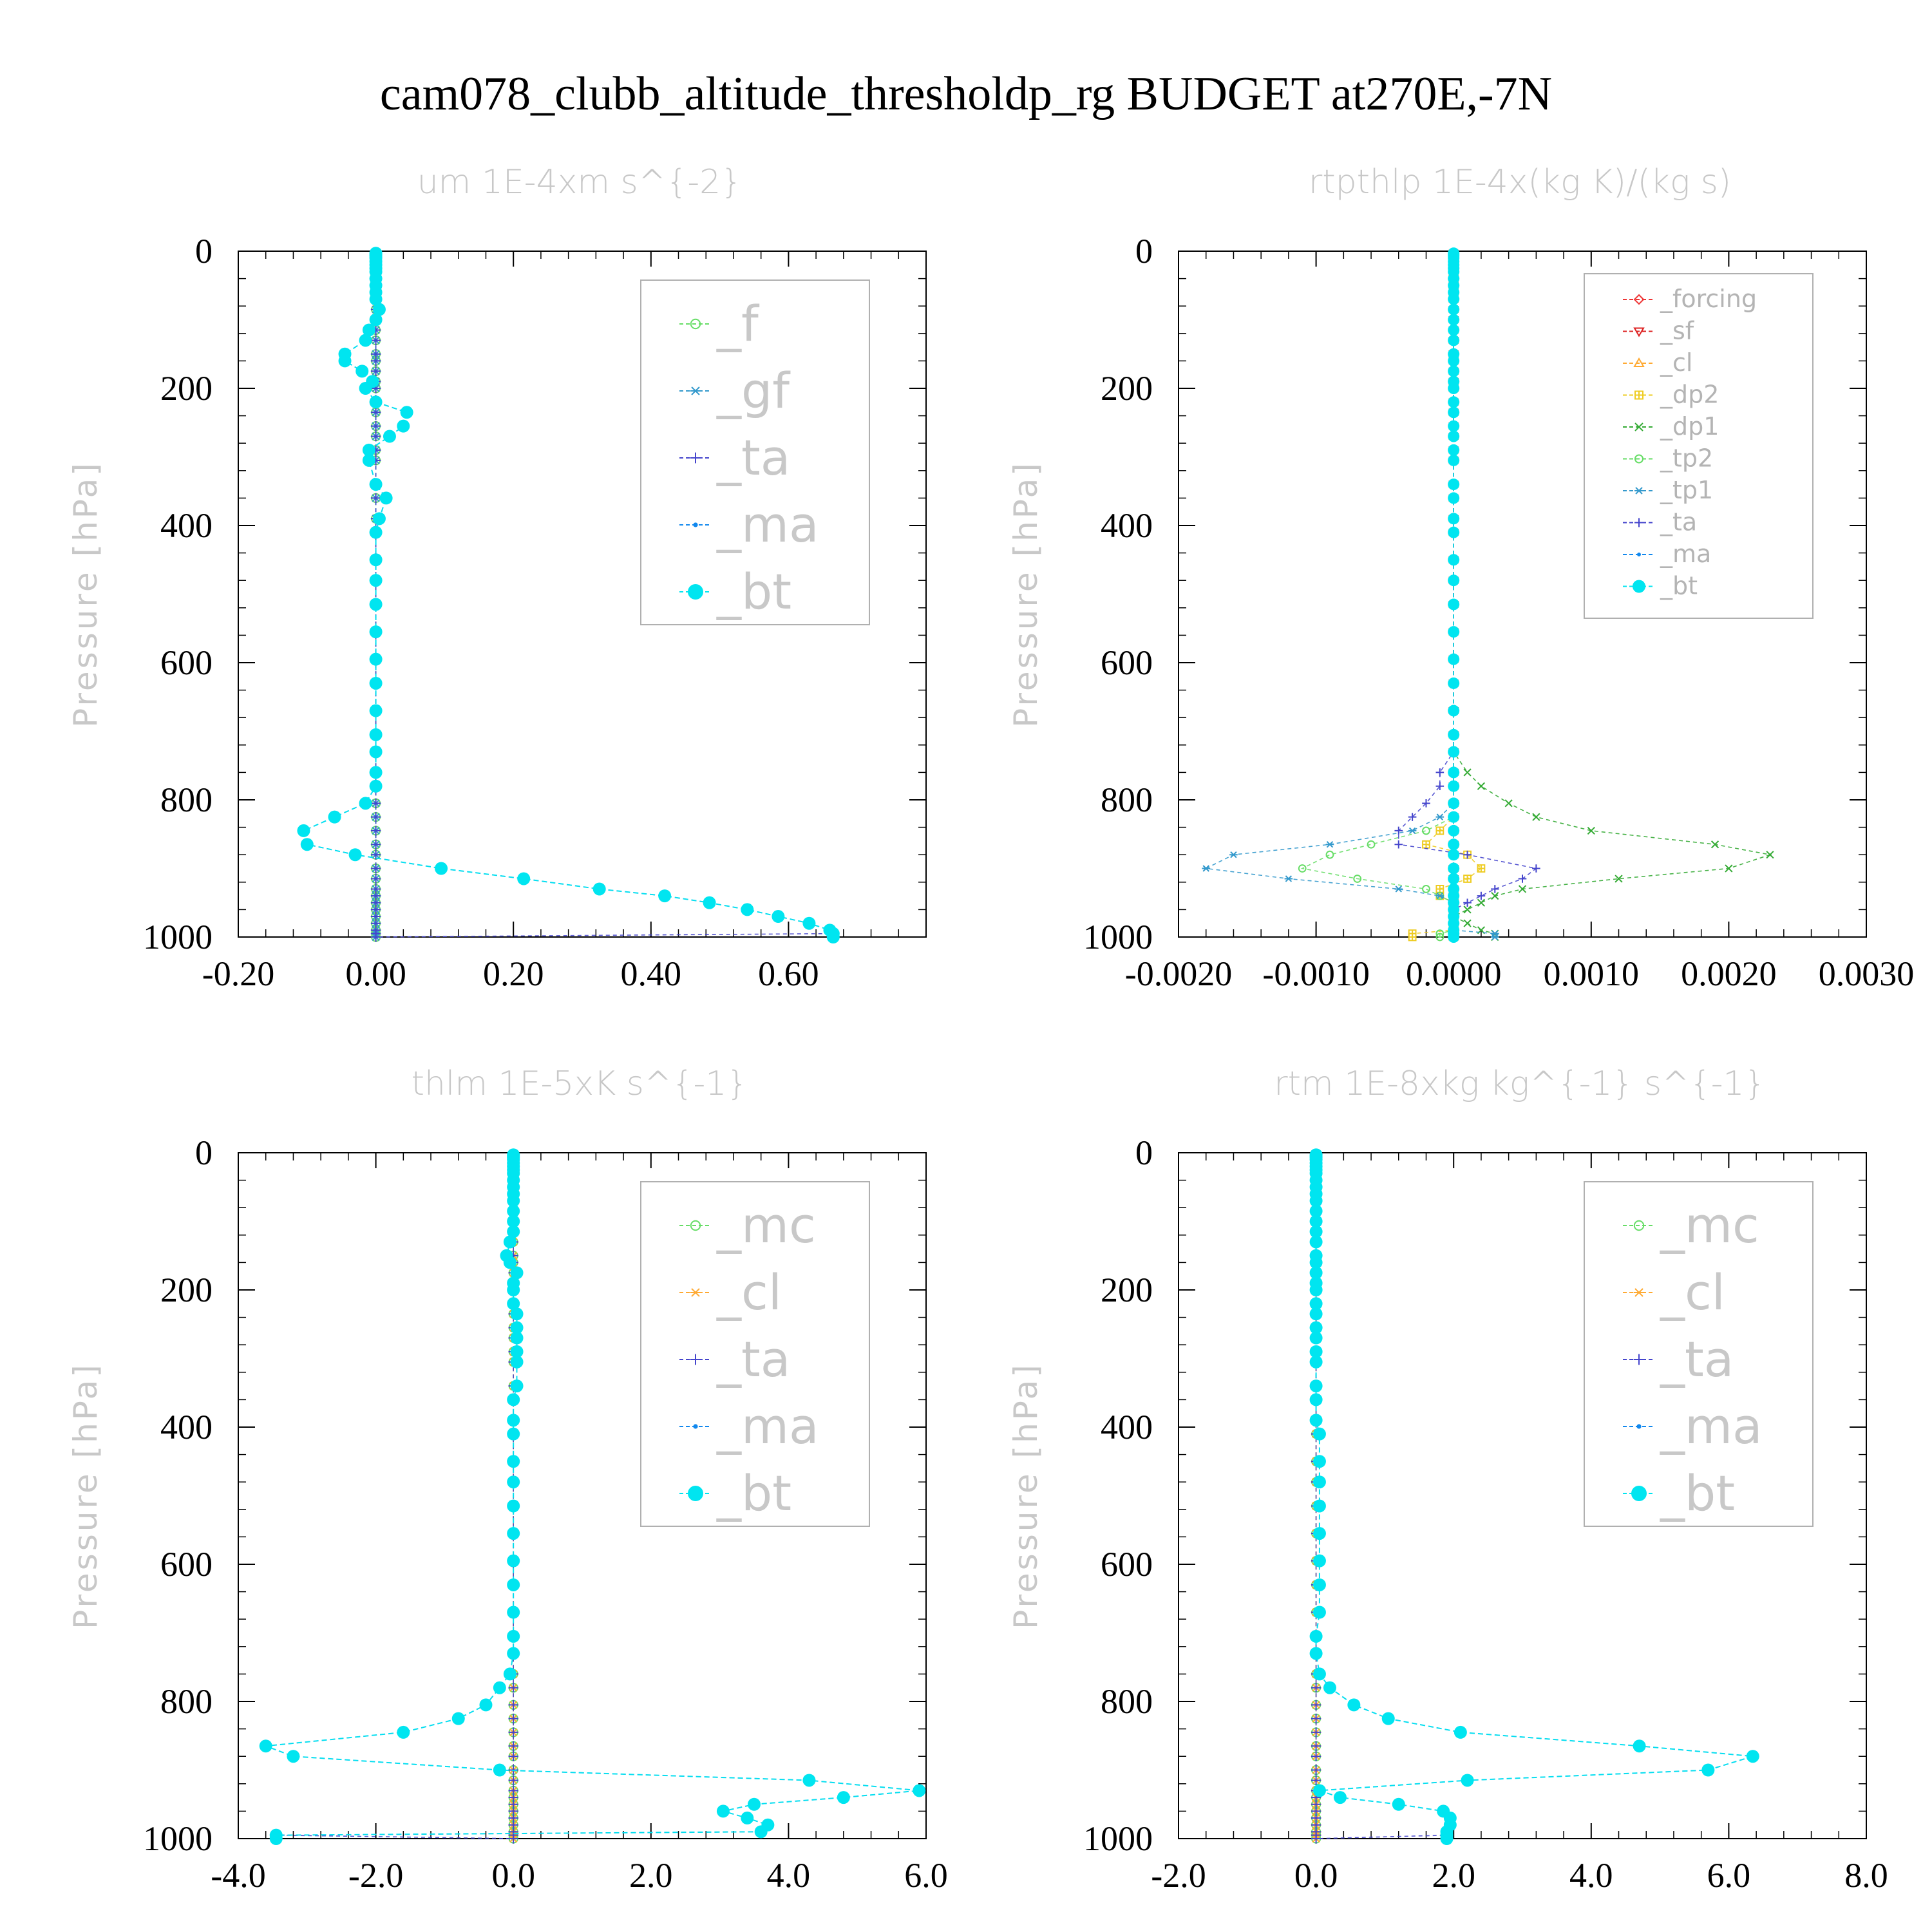 The height and width of the screenshot is (1932, 1932). Describe the element at coordinates (186, 662) in the screenshot. I see `y-tick-label: 600` at that location.